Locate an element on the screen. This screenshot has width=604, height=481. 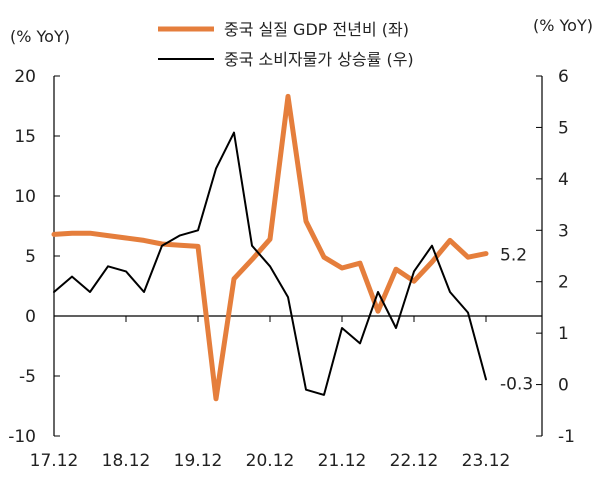
right-axis-unit: (% YoY) is located at coordinates (563, 25).